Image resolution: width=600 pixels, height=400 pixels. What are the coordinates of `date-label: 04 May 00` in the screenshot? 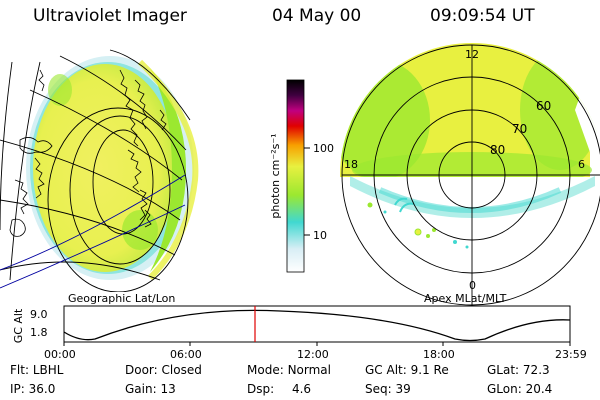 It's located at (317, 16).